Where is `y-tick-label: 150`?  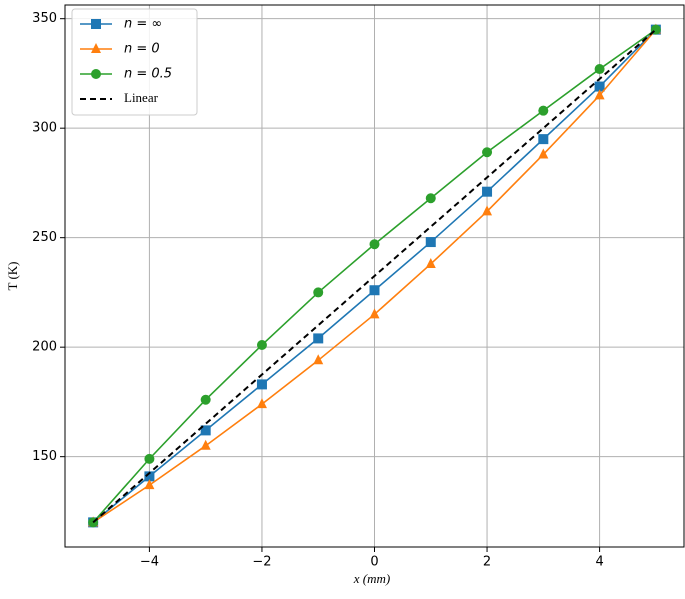
y-tick-label: 150 is located at coordinates (44, 456).